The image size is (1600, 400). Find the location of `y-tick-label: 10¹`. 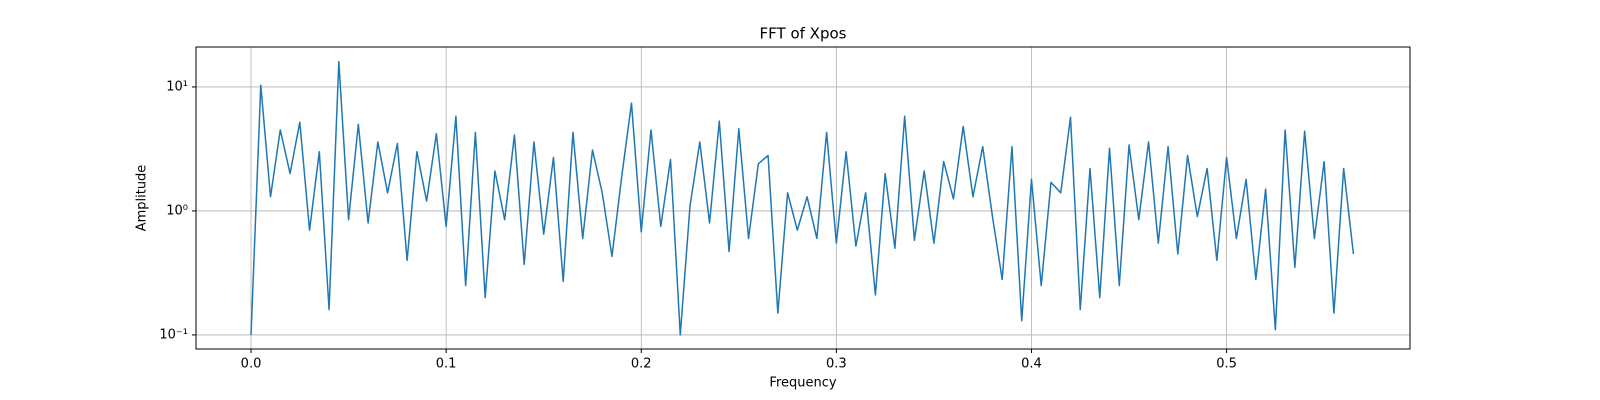

y-tick-label: 10¹ is located at coordinates (177, 86).